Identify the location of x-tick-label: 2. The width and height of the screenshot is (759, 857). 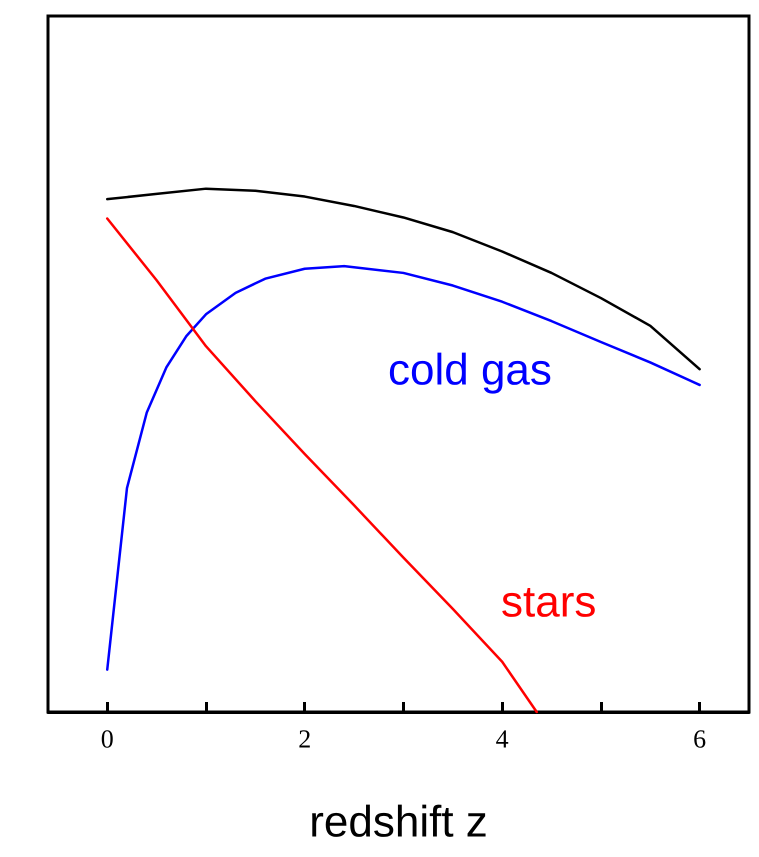
(305, 739).